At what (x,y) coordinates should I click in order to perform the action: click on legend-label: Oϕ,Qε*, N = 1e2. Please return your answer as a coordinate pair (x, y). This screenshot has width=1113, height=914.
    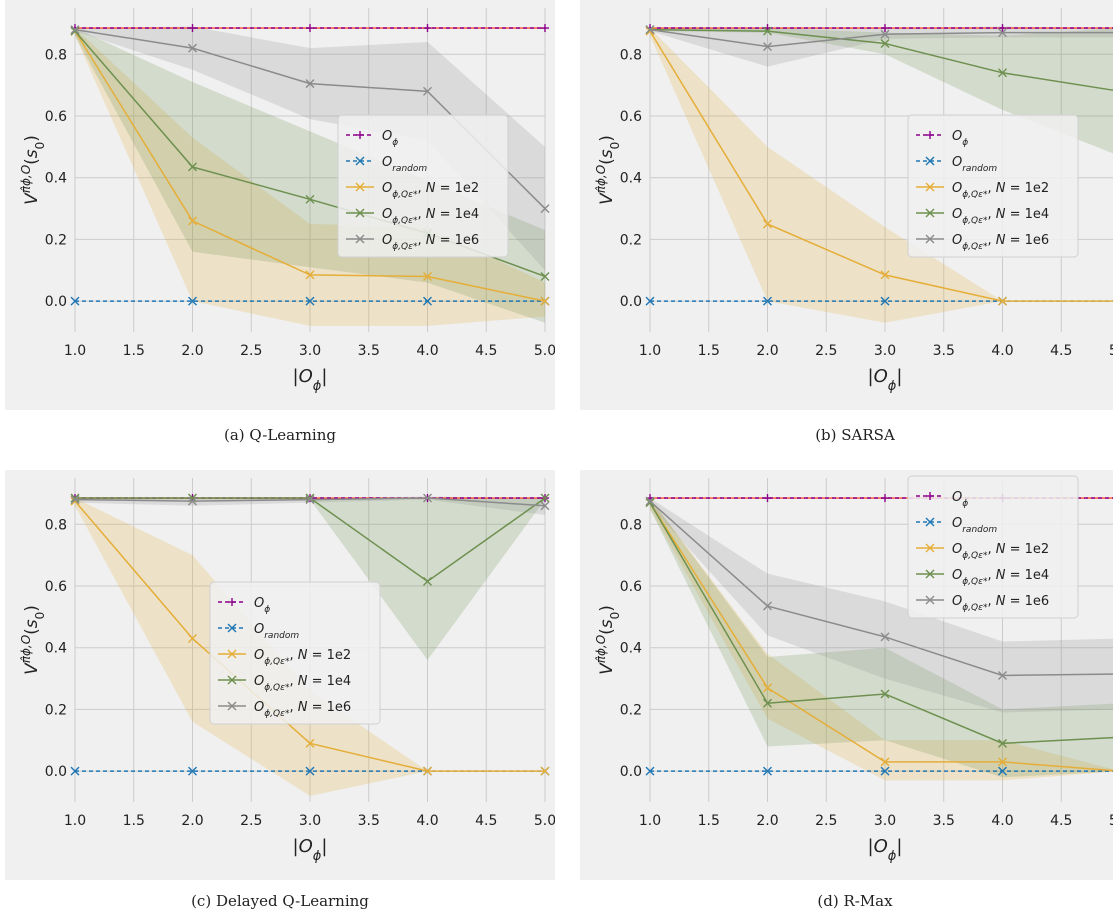
    Looking at the image, I should click on (1000, 551).